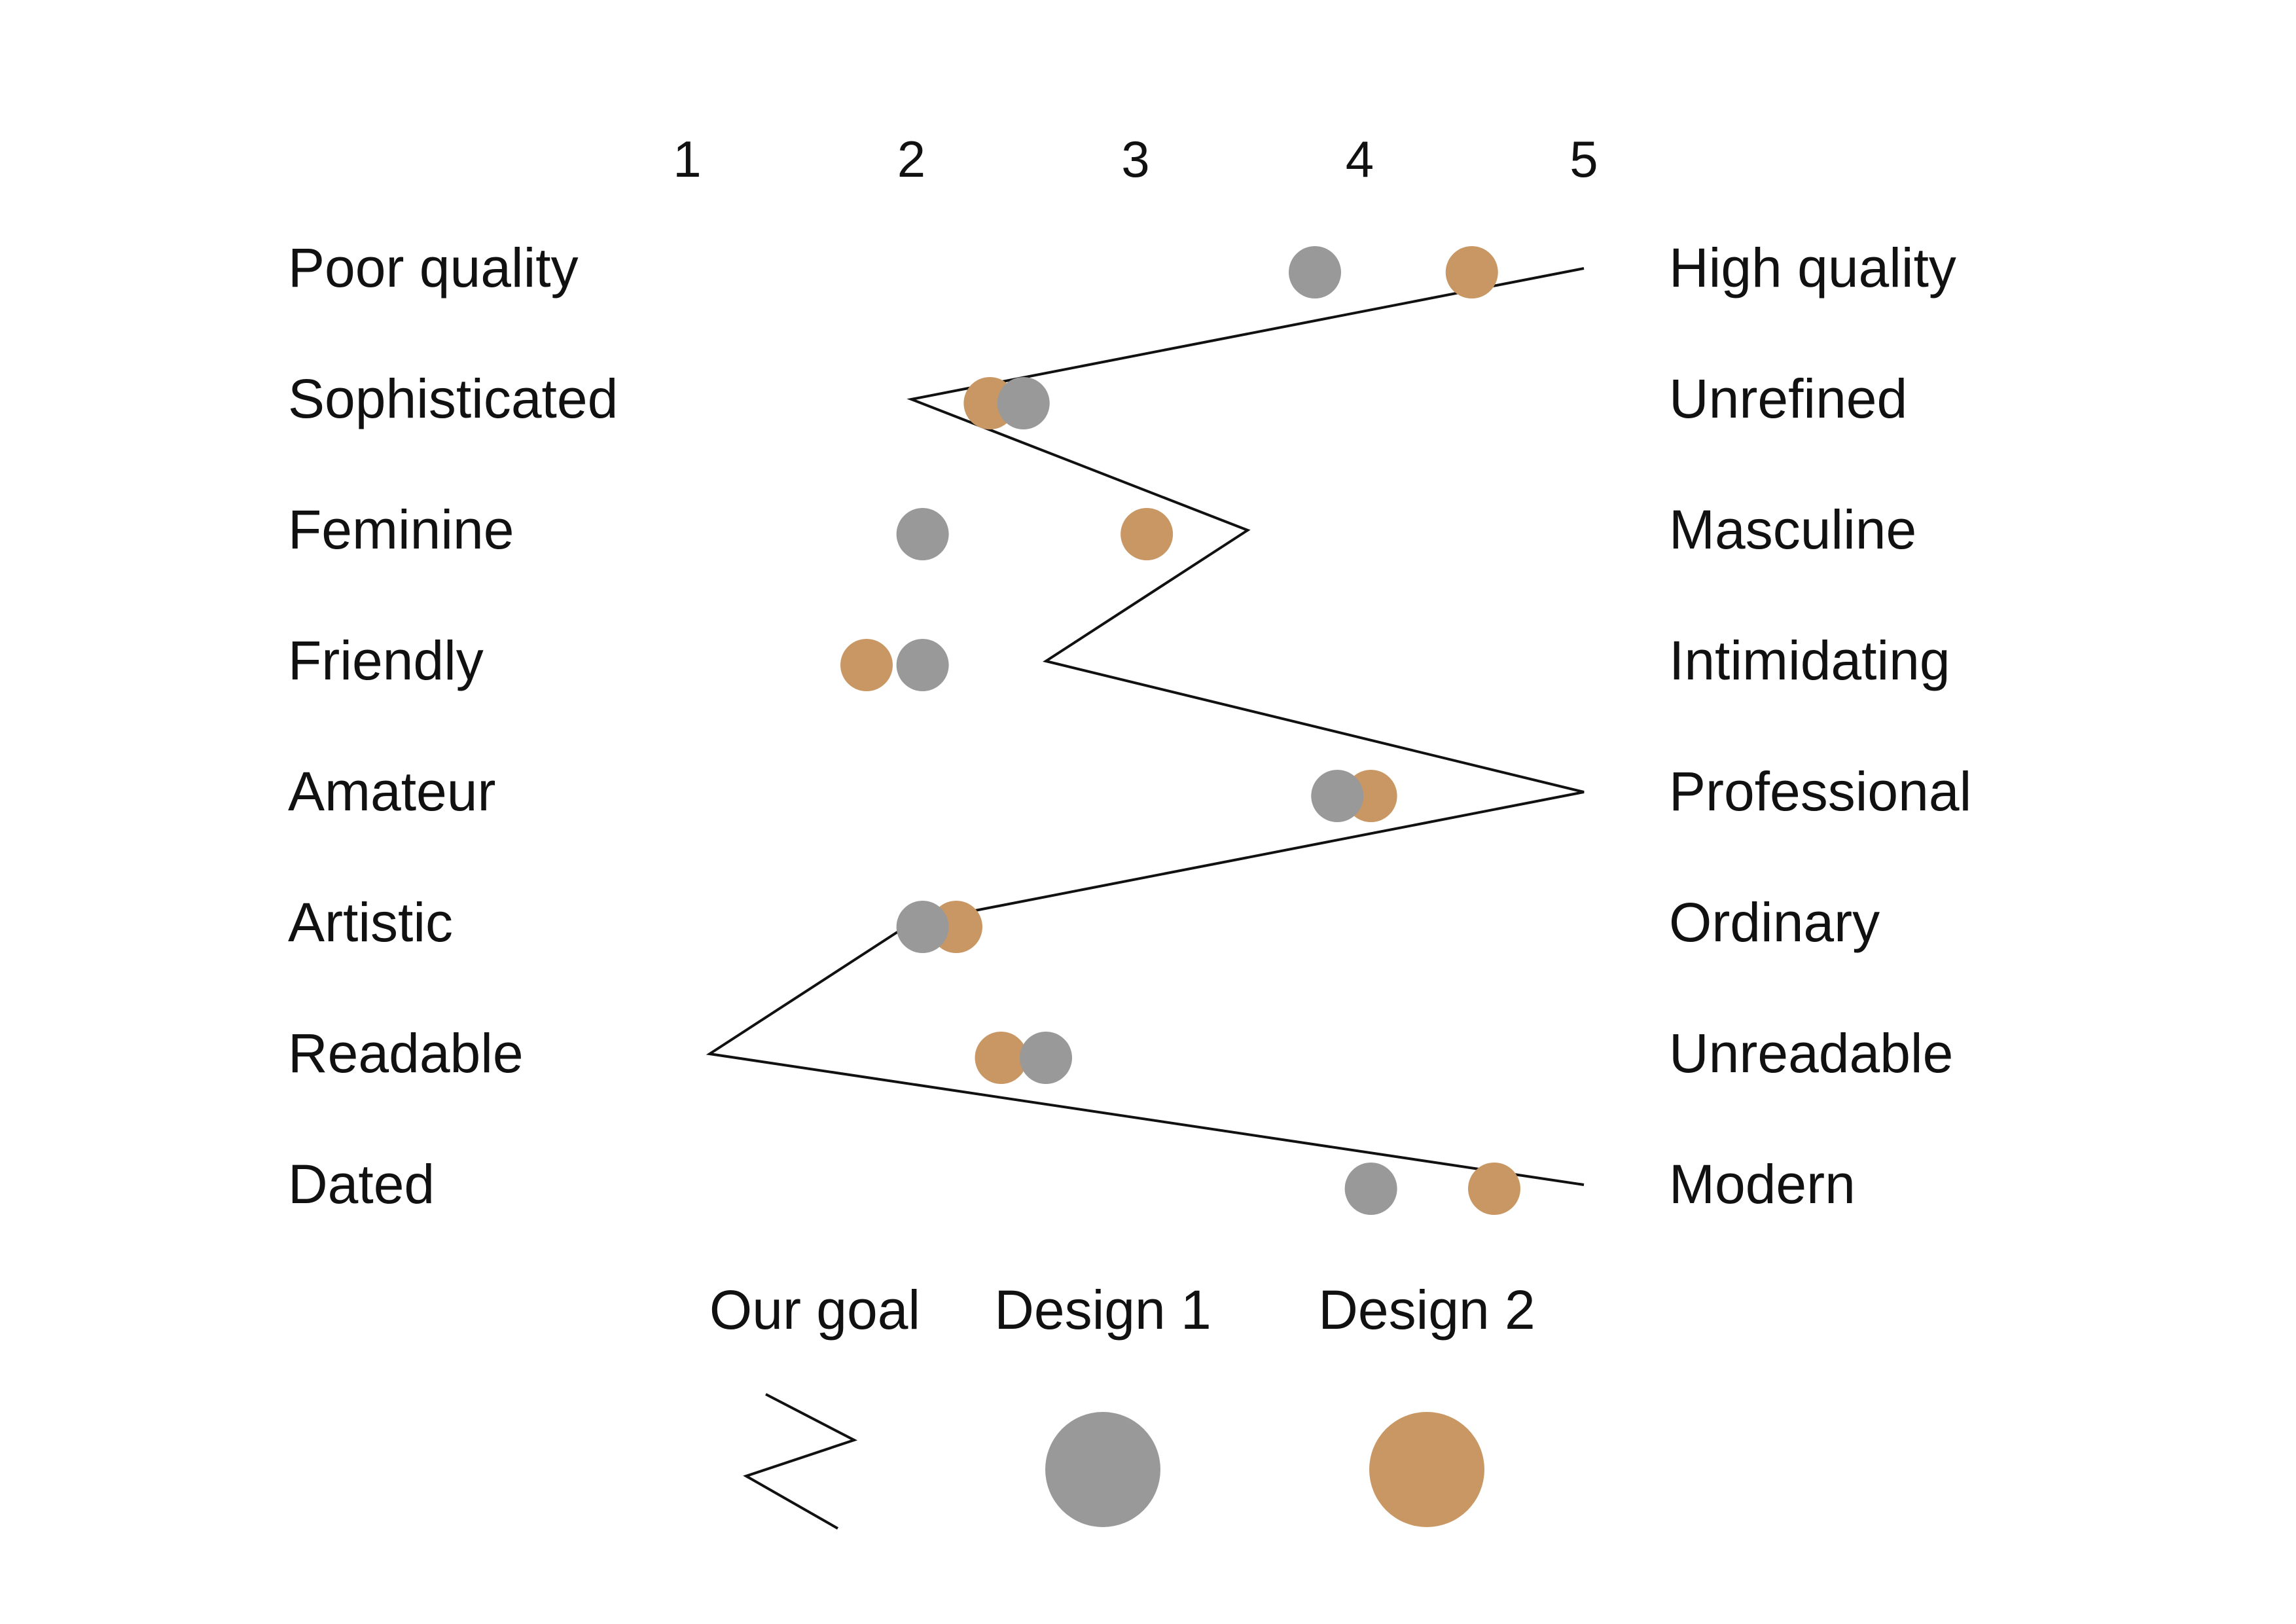 The width and height of the screenshot is (2296, 1624). What do you see at coordinates (1426, 1470) in the screenshot?
I see `legend-design2-symbol` at bounding box center [1426, 1470].